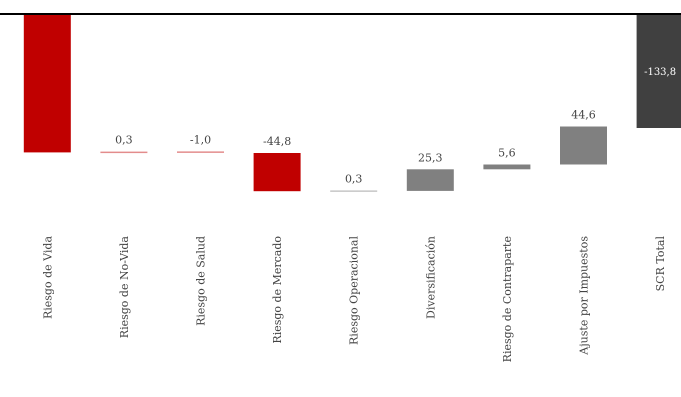 The height and width of the screenshot is (397, 681). Describe the element at coordinates (430, 157) in the screenshot. I see `value-label-5: 25,3` at that location.